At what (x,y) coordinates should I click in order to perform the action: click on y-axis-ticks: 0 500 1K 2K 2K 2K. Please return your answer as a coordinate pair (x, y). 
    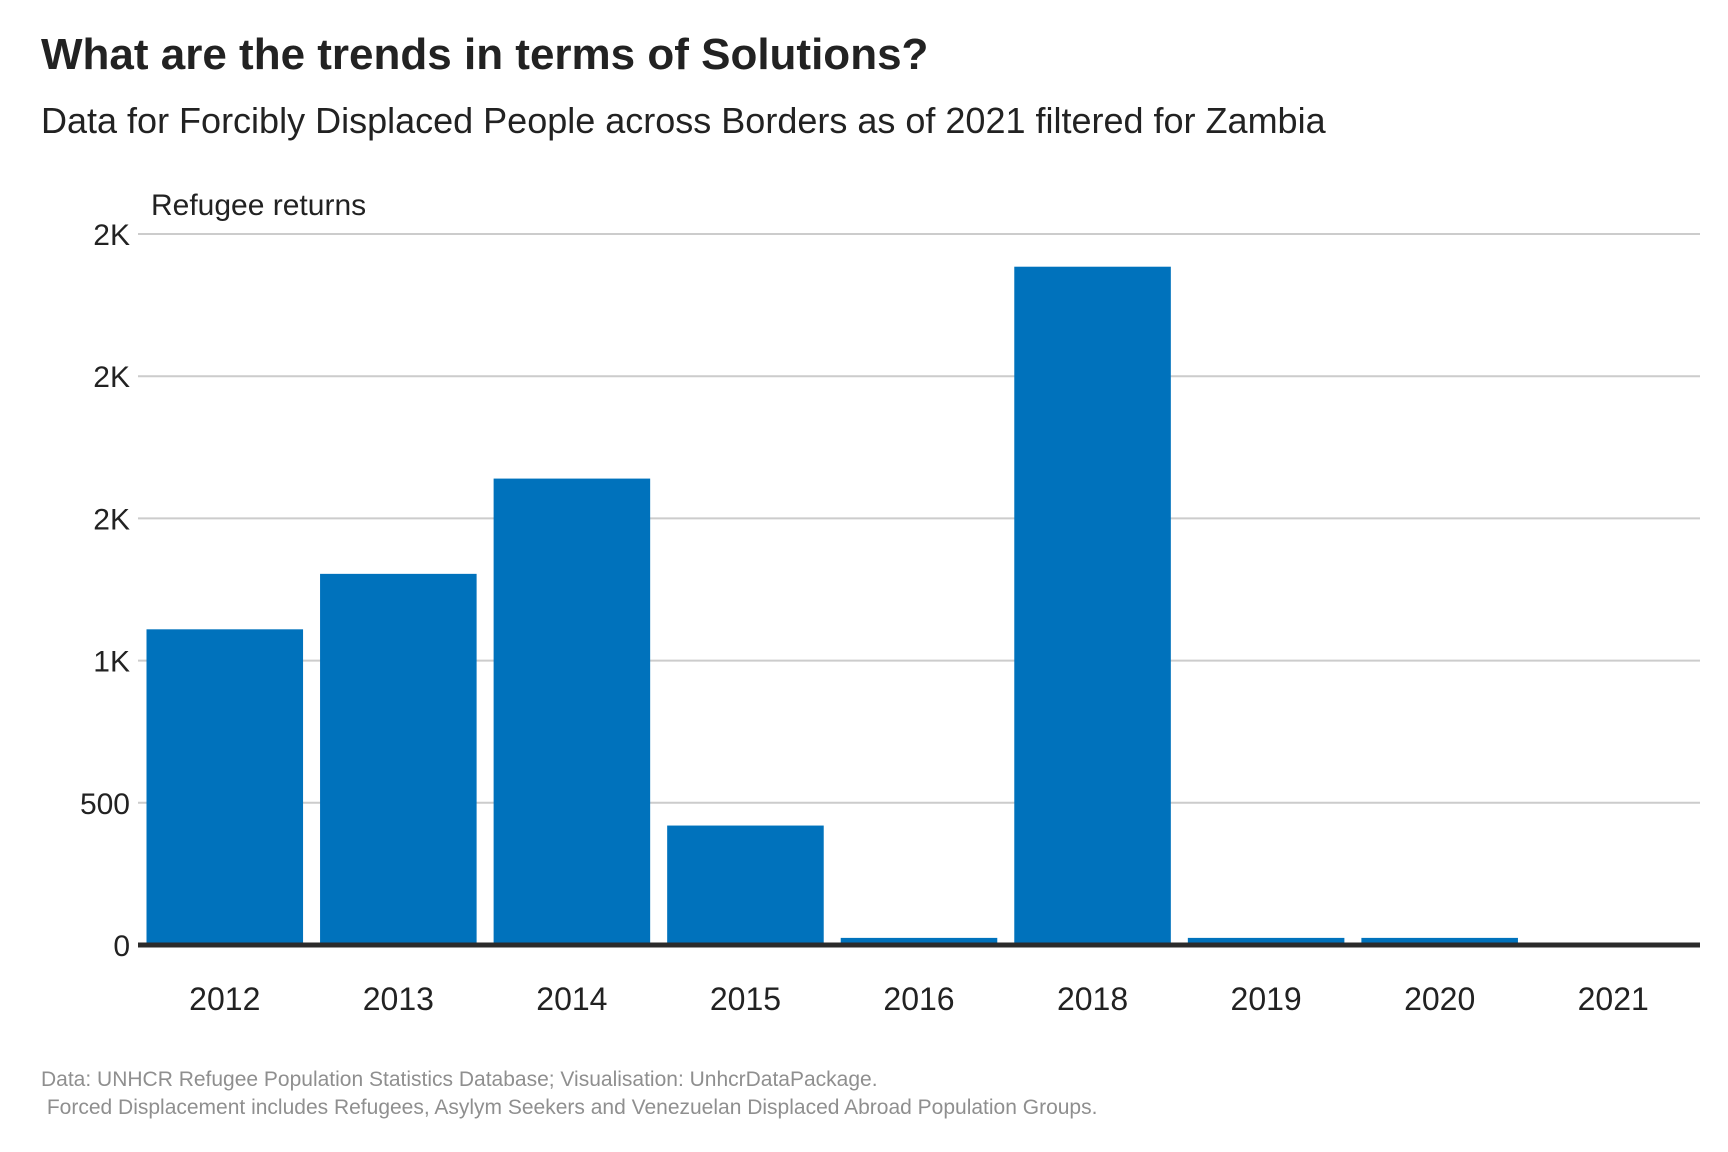
    Looking at the image, I should click on (105, 591).